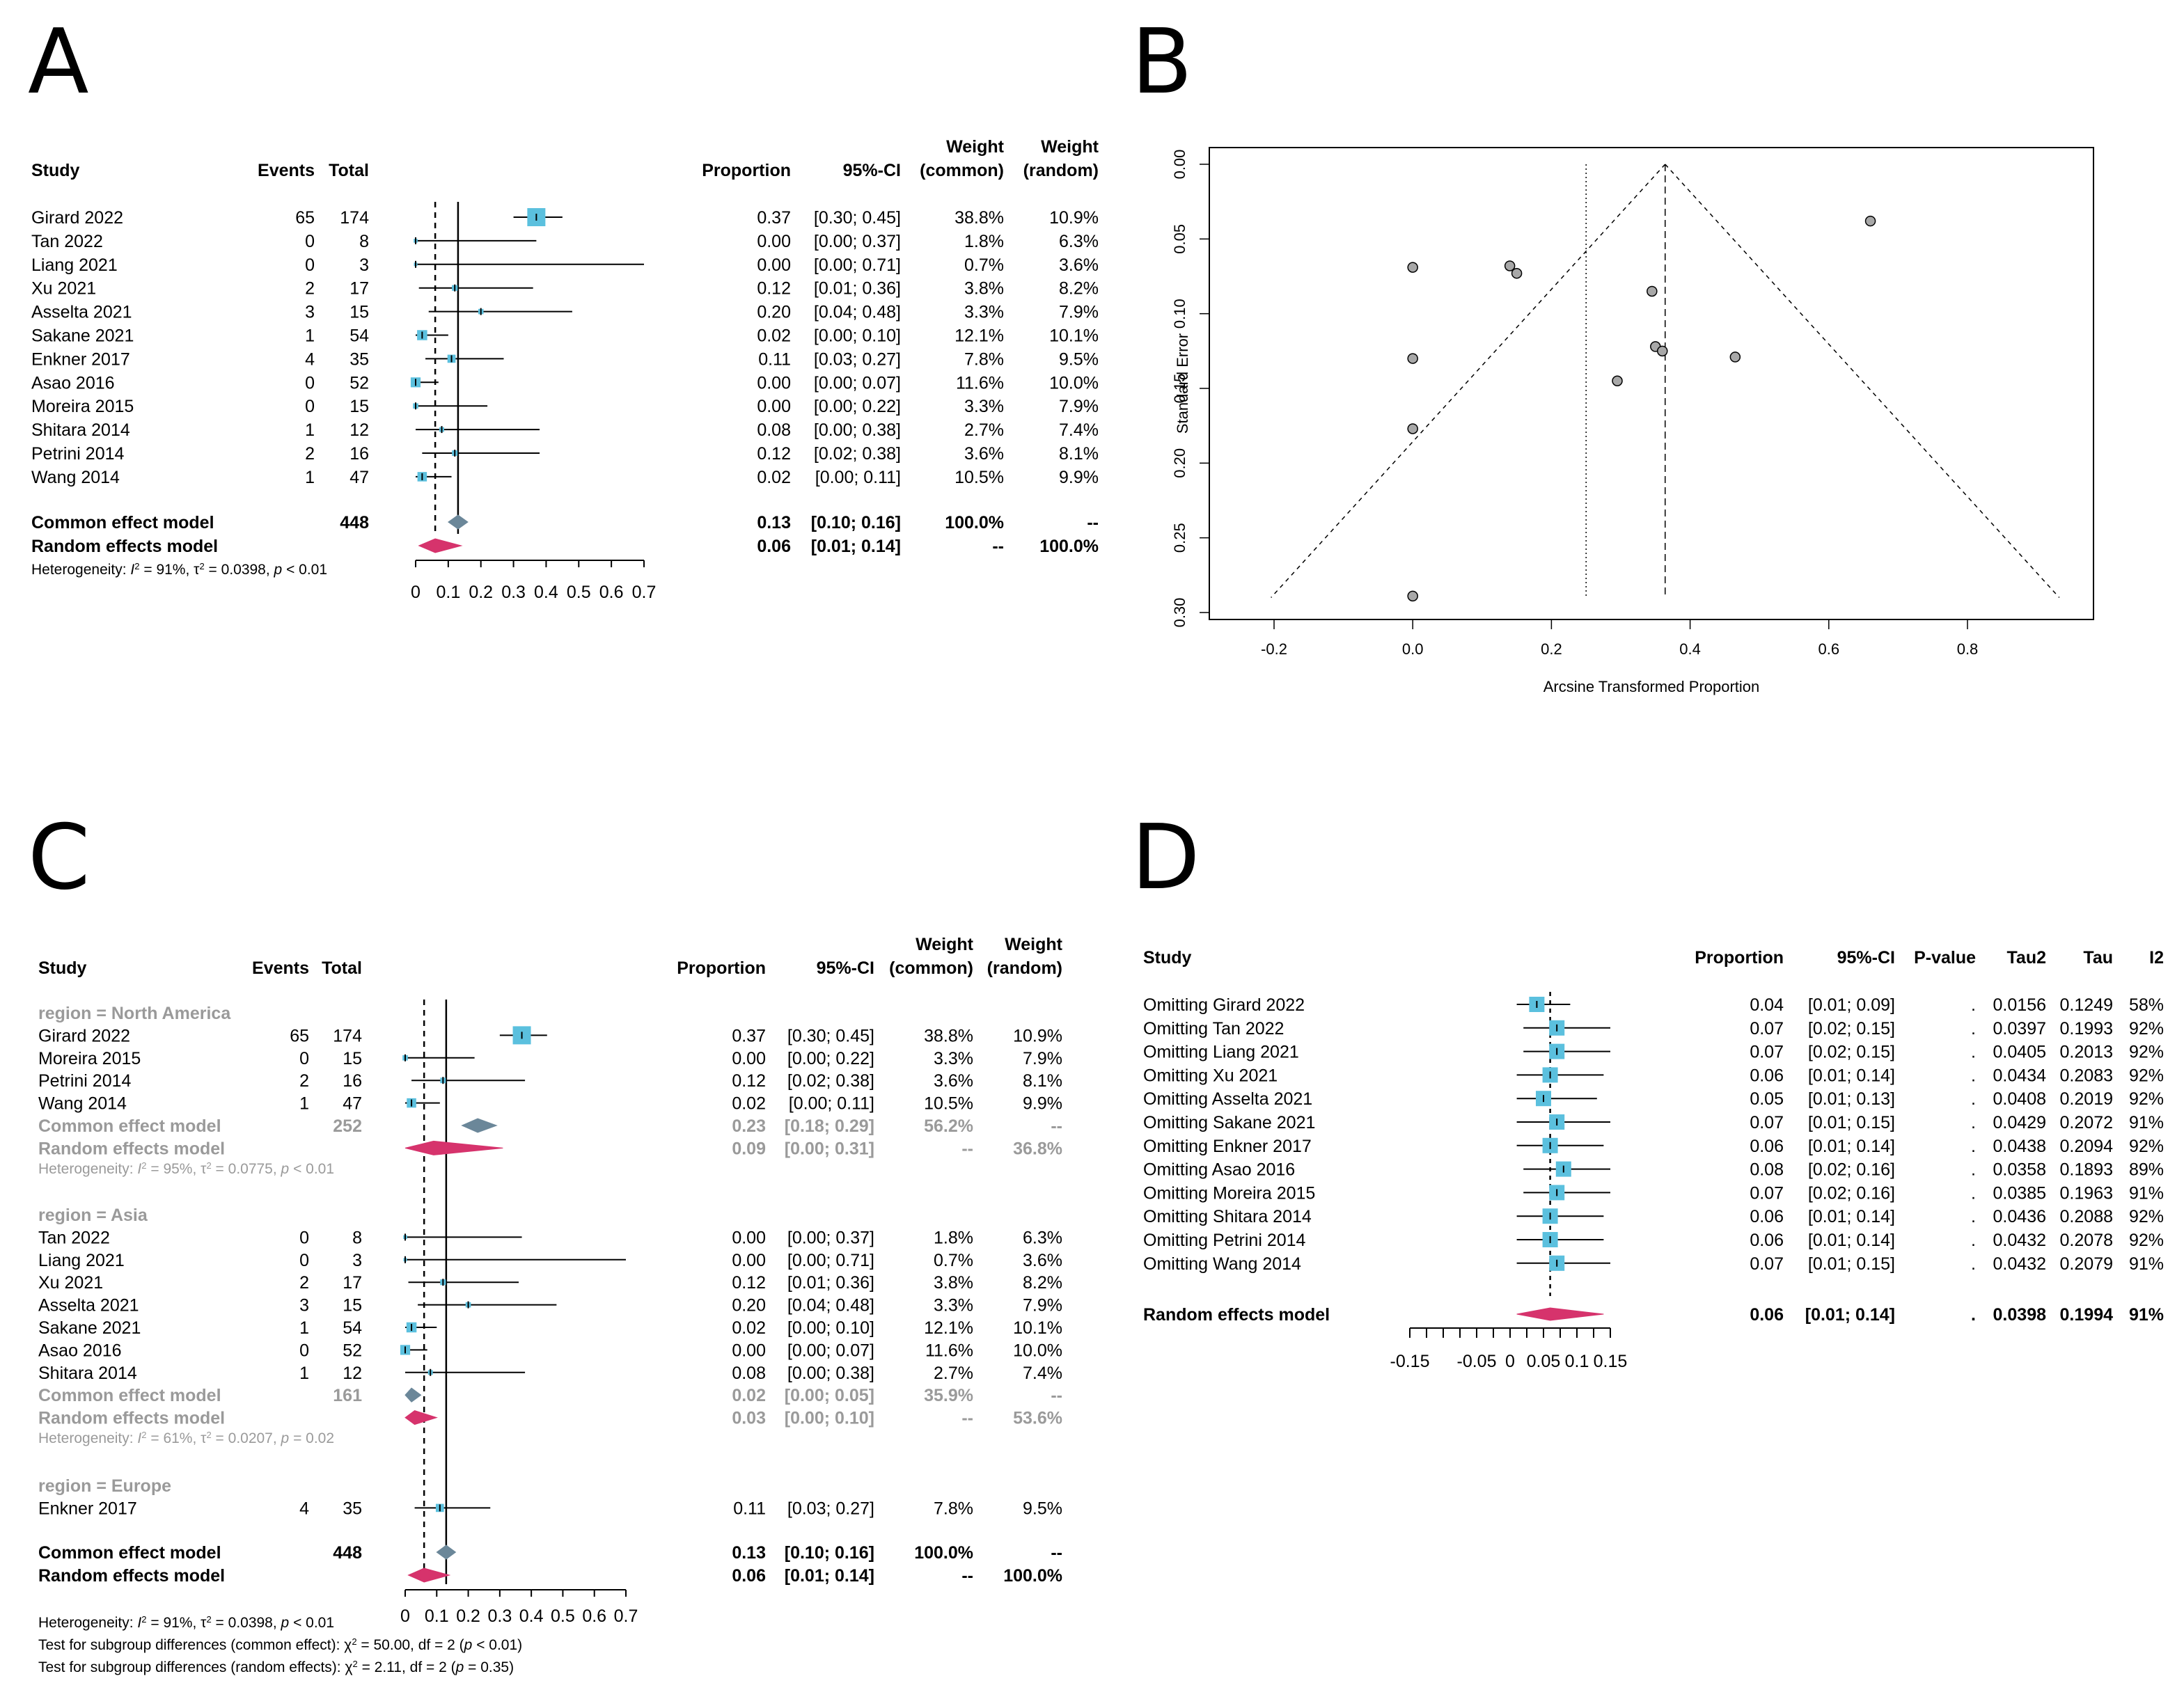 Image resolution: width=2184 pixels, height=1690 pixels. I want to click on omitted-study-label: Omitting Sakane 2021, so click(1229, 1122).